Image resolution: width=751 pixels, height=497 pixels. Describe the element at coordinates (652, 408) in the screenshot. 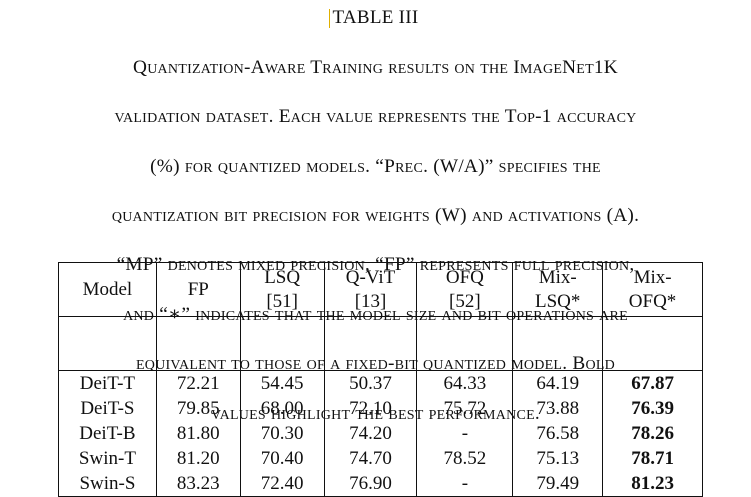

I see `mix-ofq-cell: 76.39` at that location.